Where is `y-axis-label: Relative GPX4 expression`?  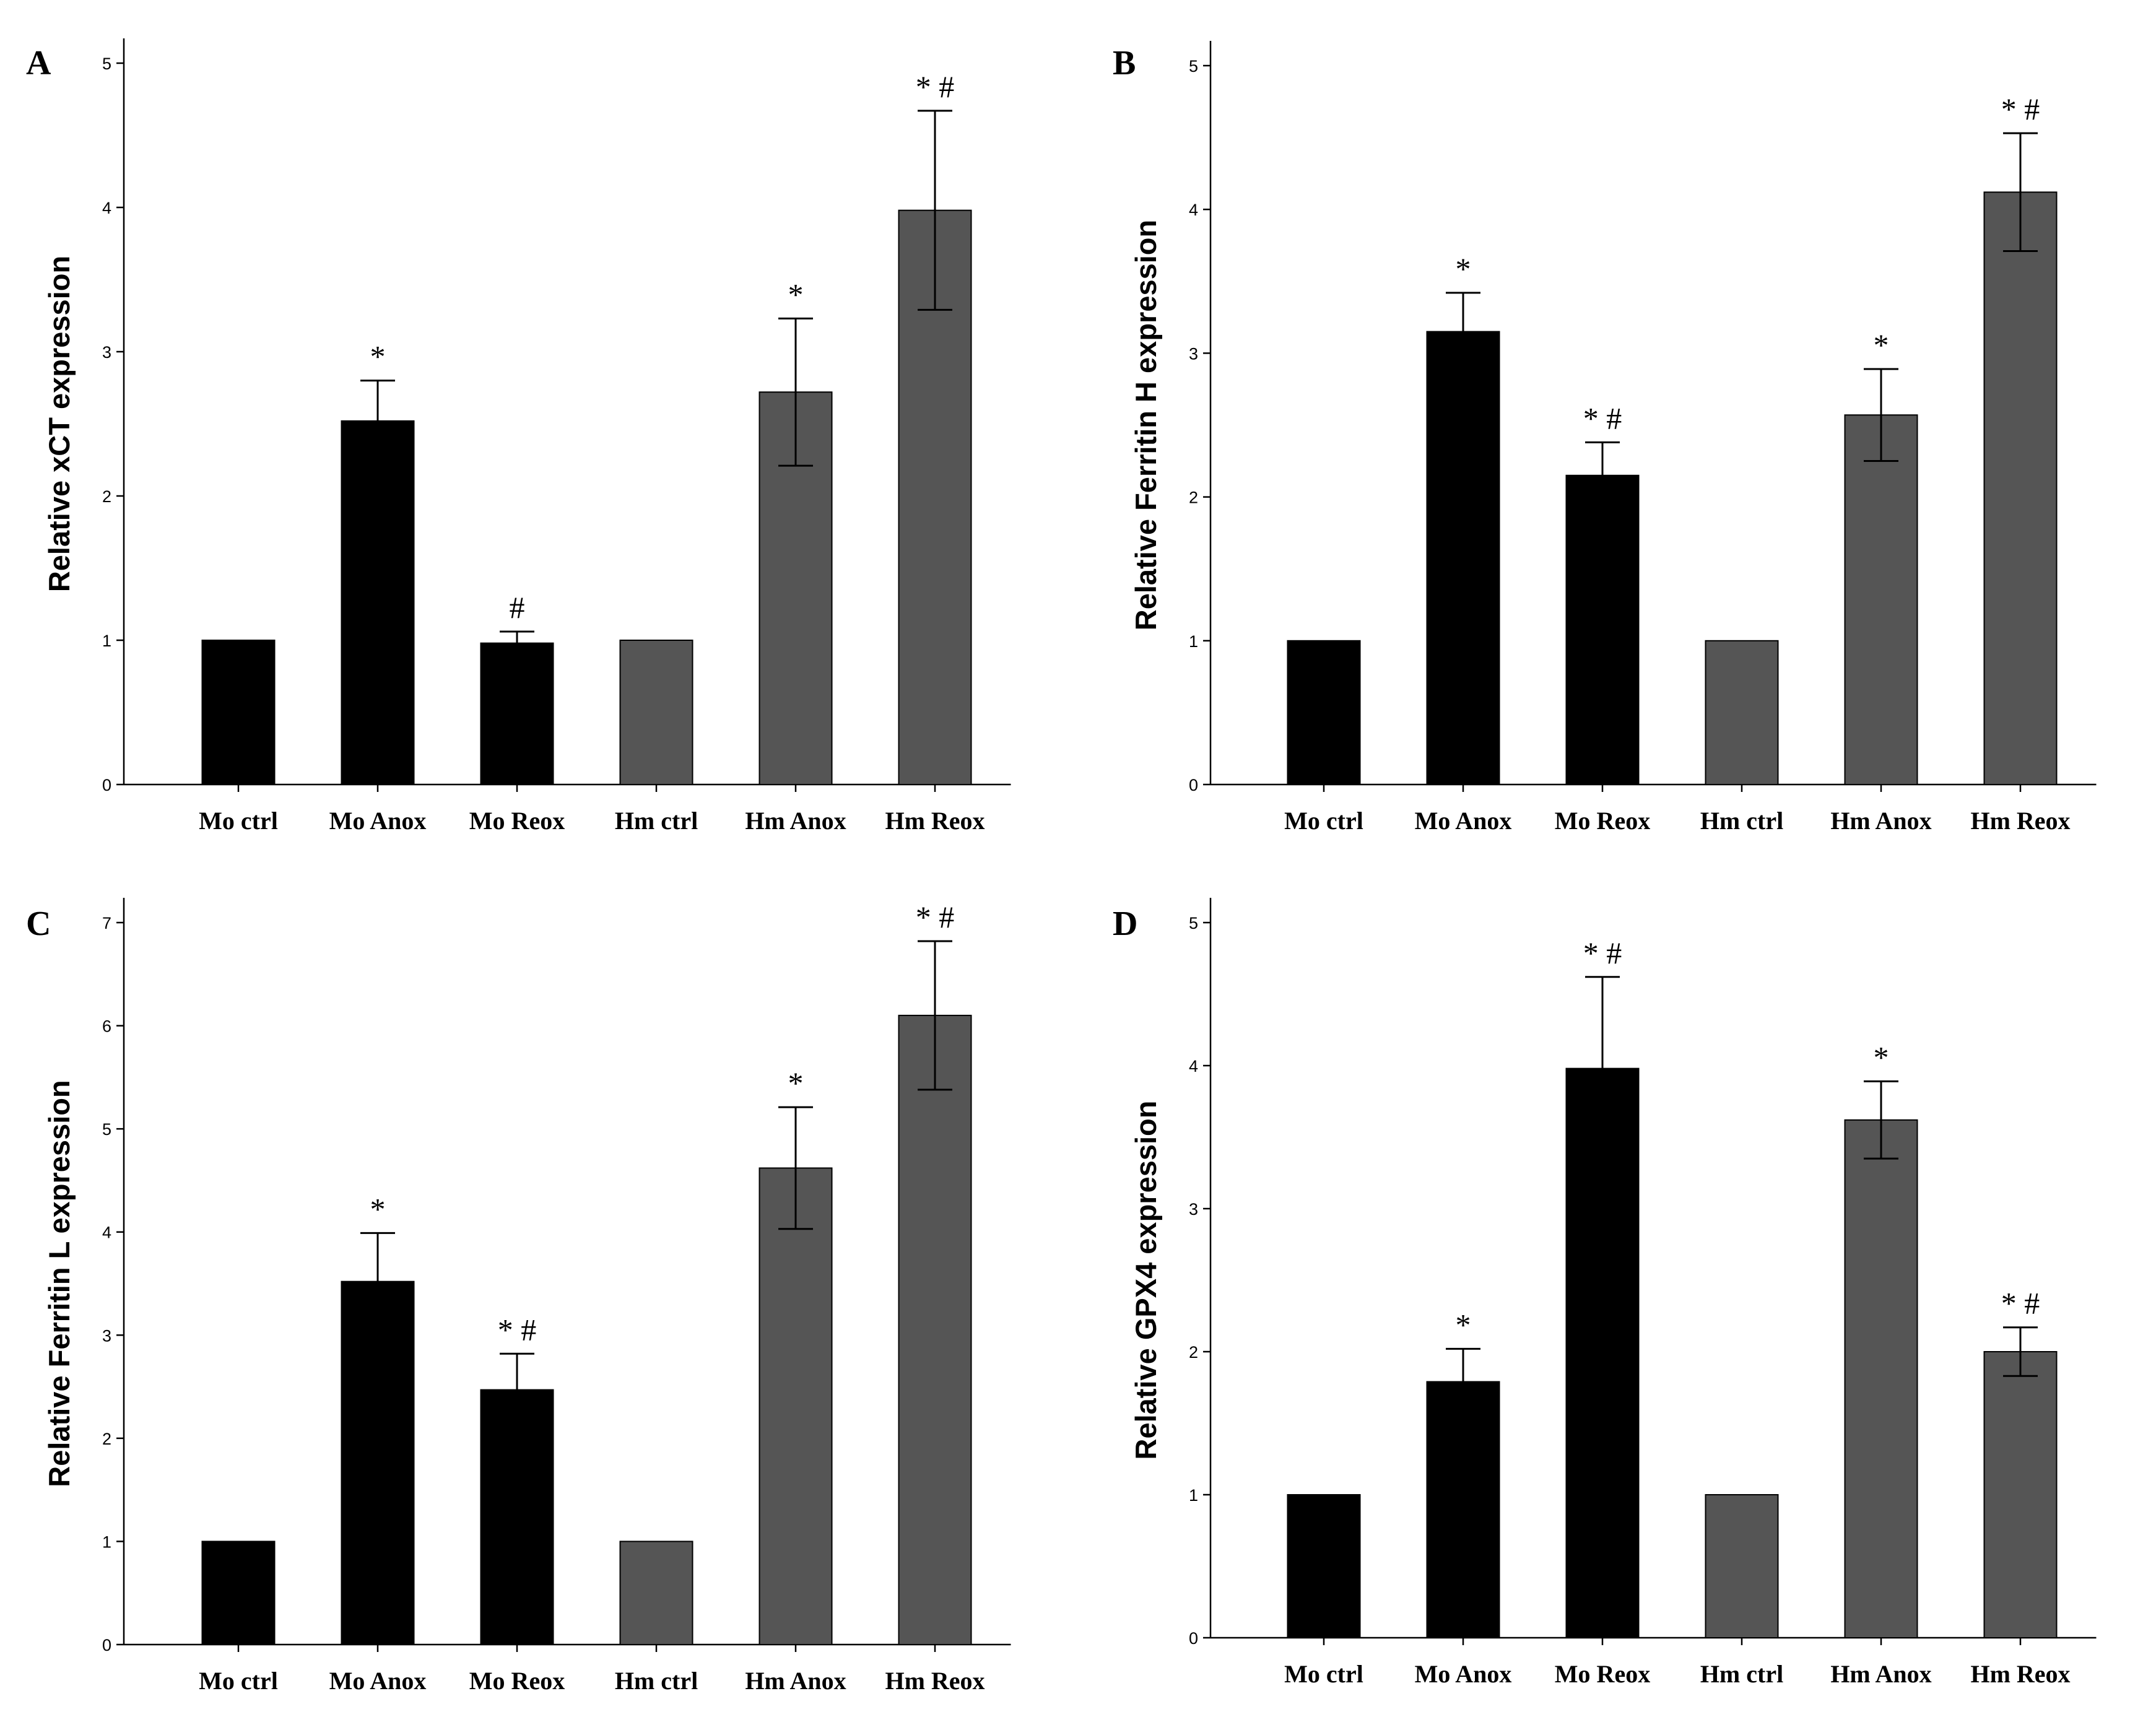
y-axis-label: Relative GPX4 expression is located at coordinates (1145, 1280).